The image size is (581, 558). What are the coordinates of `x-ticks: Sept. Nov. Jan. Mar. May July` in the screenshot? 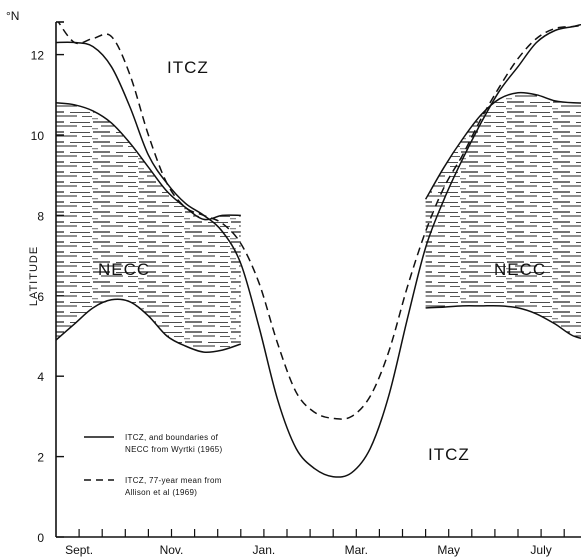 It's located at (315, 543).